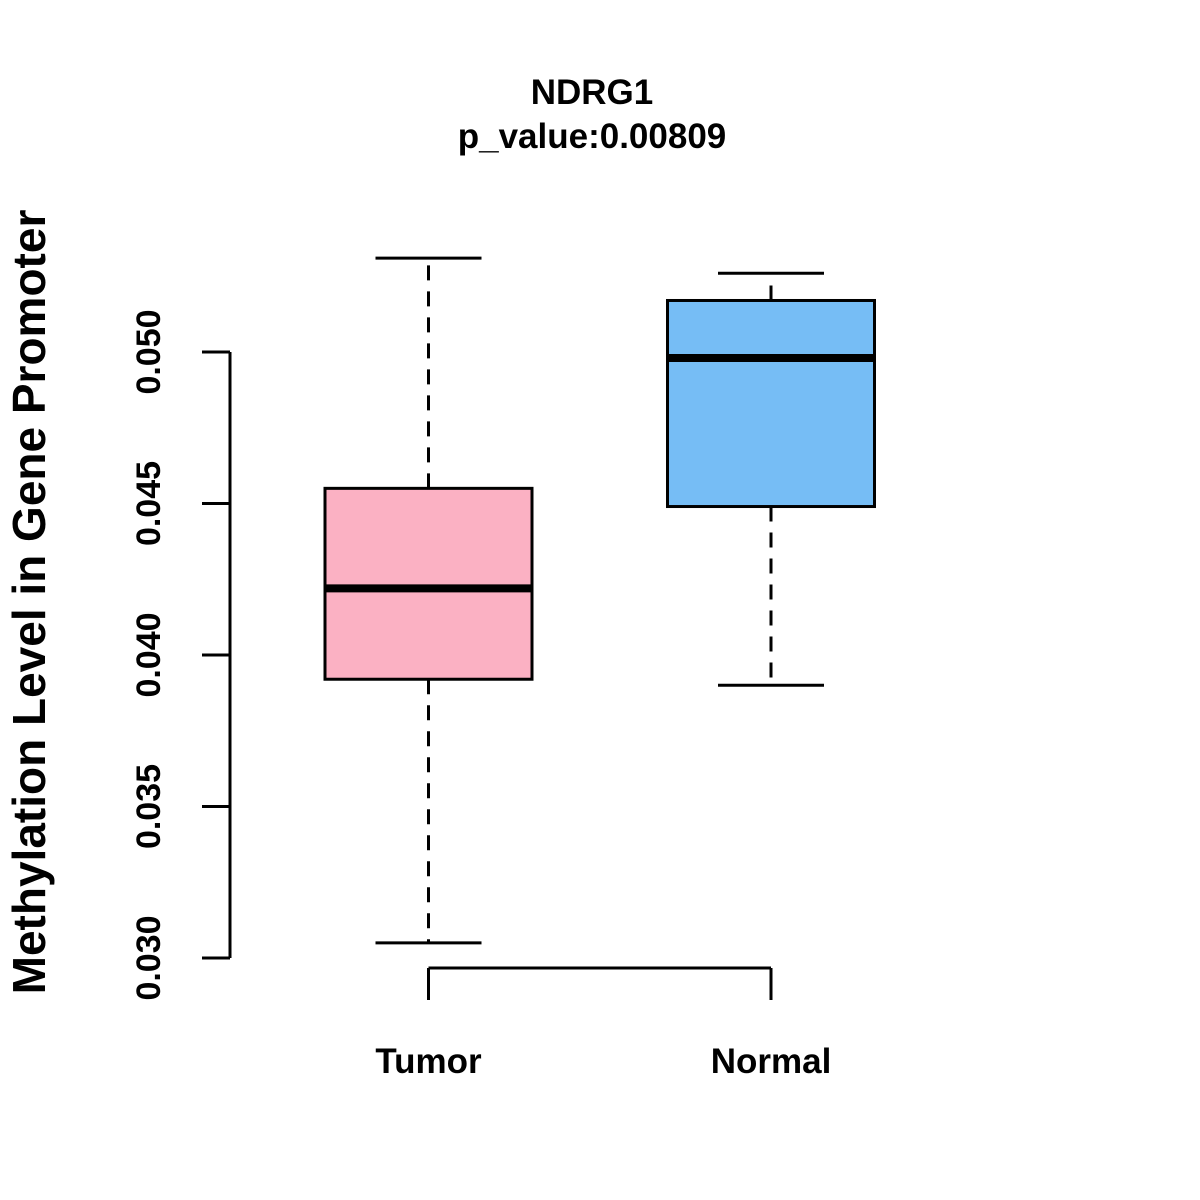  What do you see at coordinates (149, 351) in the screenshot?
I see `y-tick-label: 0.050` at bounding box center [149, 351].